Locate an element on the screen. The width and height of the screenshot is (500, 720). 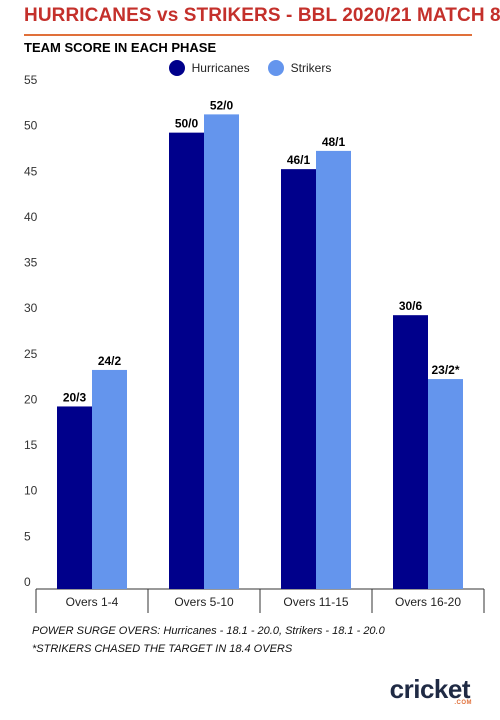
y-tick-label: 30 is located at coordinates (31, 308).